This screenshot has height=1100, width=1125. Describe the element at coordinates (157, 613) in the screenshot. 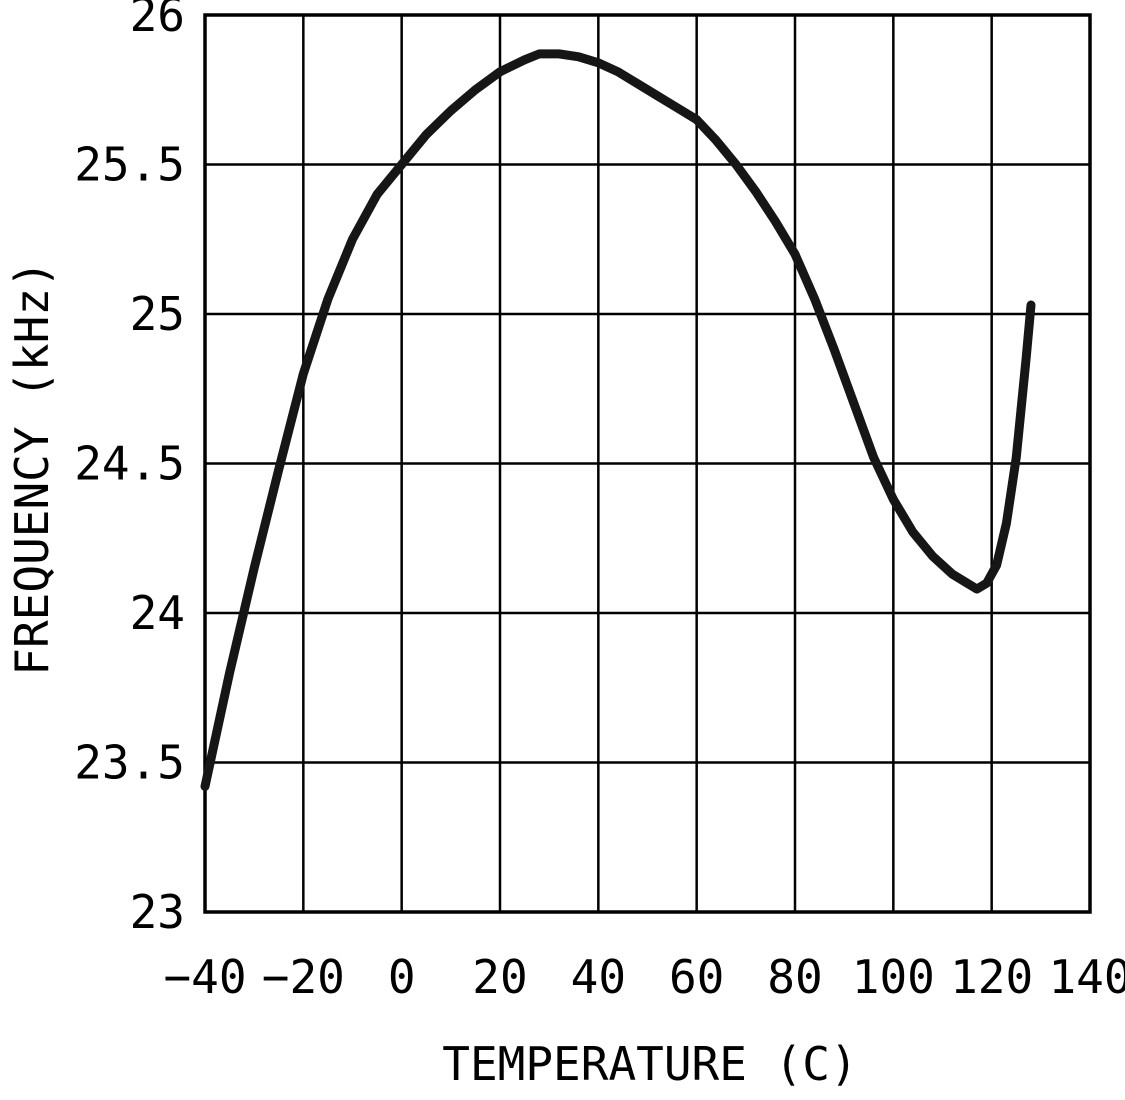

I see `y-tick-label: 24` at that location.